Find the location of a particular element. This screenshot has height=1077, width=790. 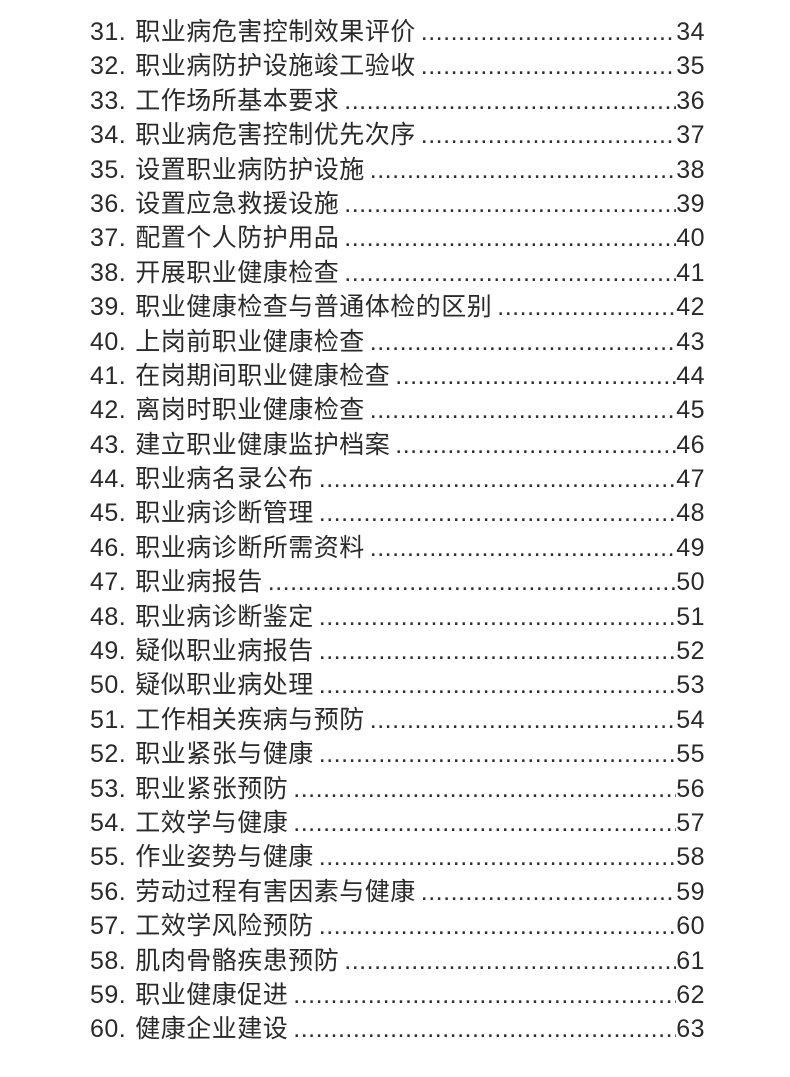

toc-entry-number: 51. is located at coordinates (108, 719).